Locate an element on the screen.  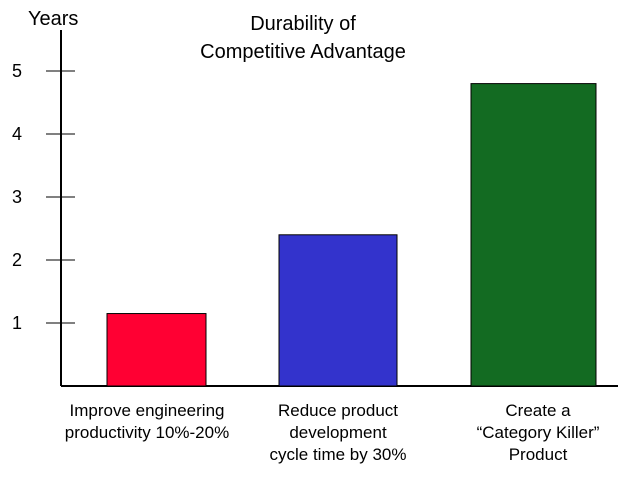
y-tick-label: 1 is located at coordinates (17, 323).